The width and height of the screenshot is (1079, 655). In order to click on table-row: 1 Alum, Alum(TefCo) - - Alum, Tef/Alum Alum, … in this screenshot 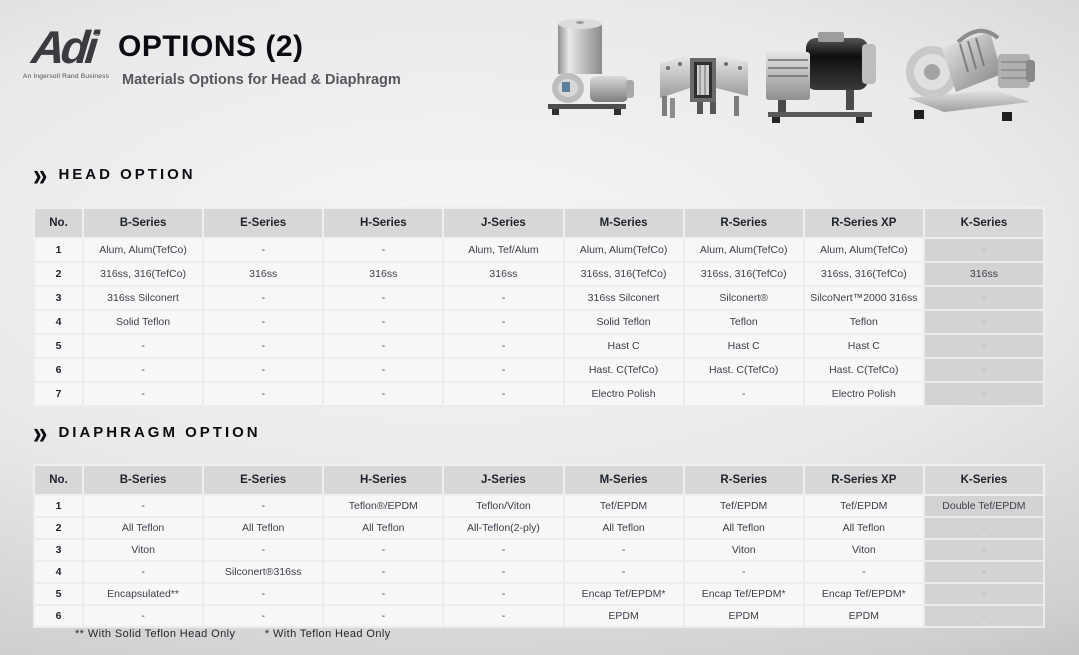, I will do `click(539, 250)`.